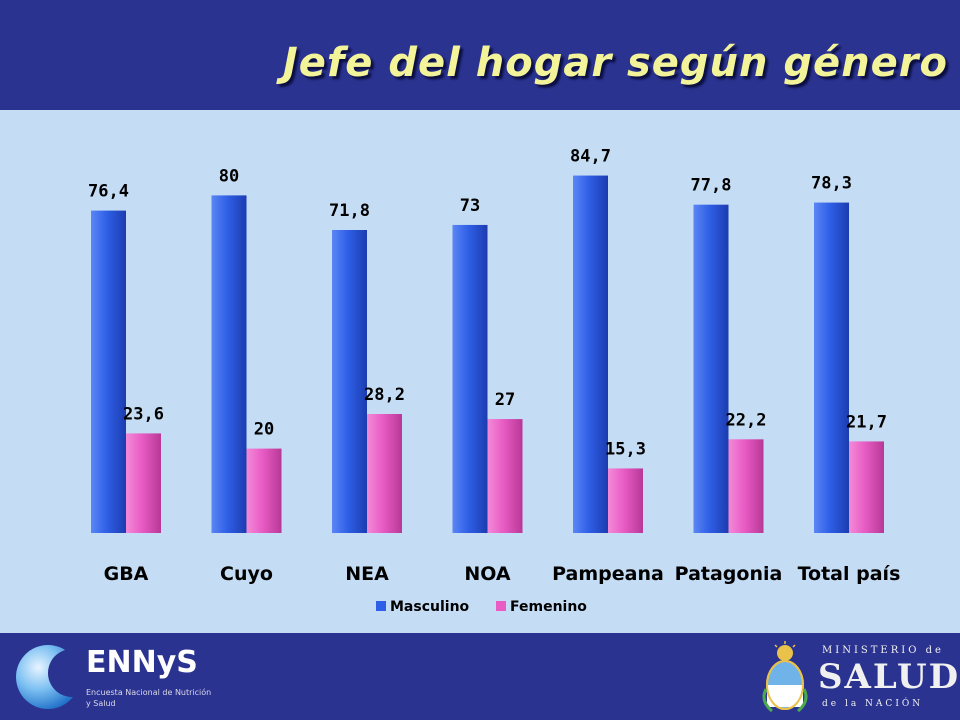 This screenshot has width=960, height=720. Describe the element at coordinates (505, 476) in the screenshot. I see `bar-femenino-noa` at that location.